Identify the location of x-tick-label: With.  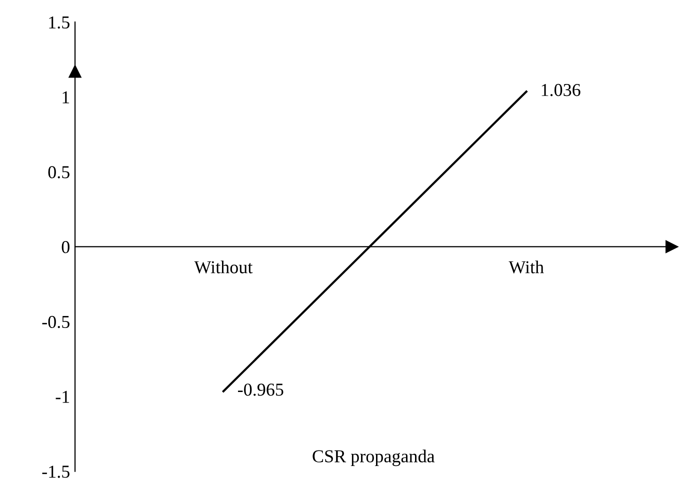
(526, 267).